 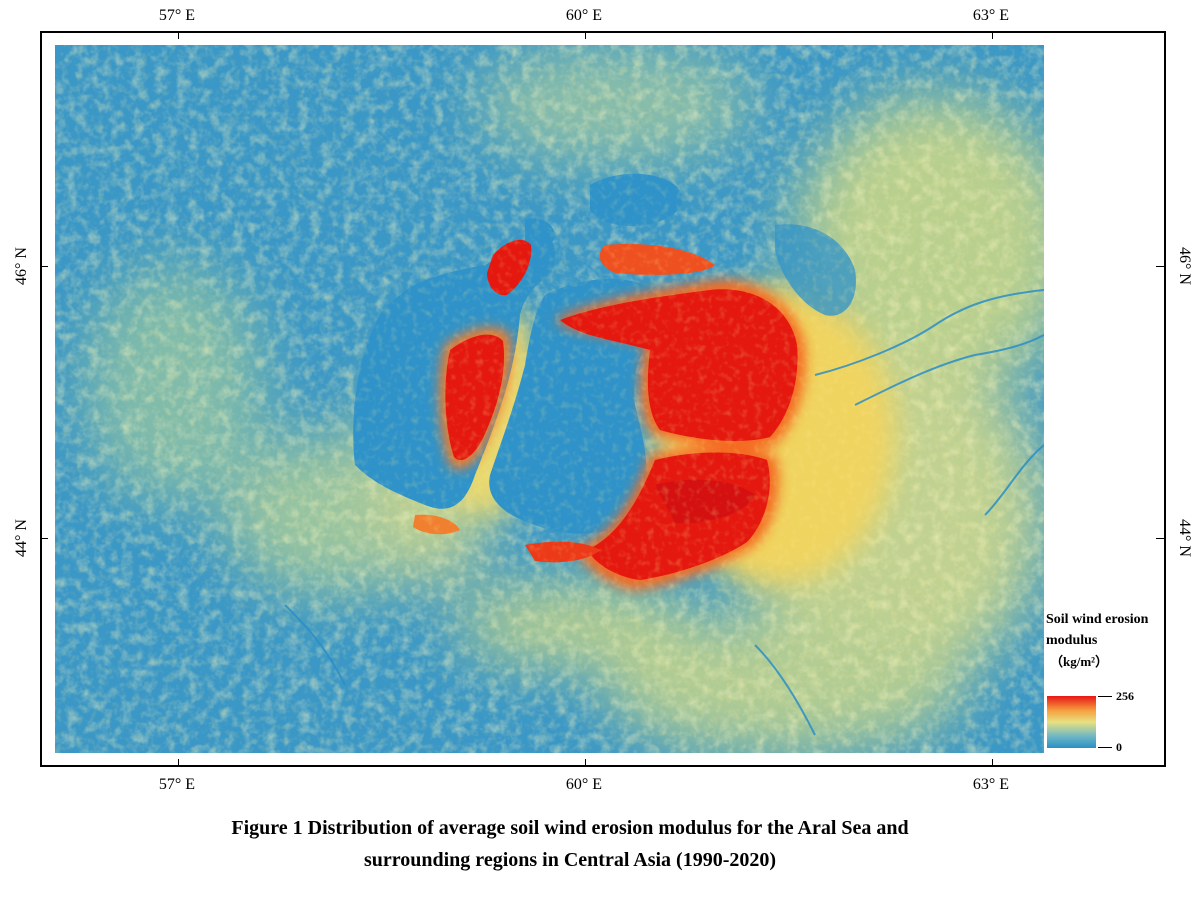 I want to click on lat-label-left: 44° N, so click(x=21, y=538).